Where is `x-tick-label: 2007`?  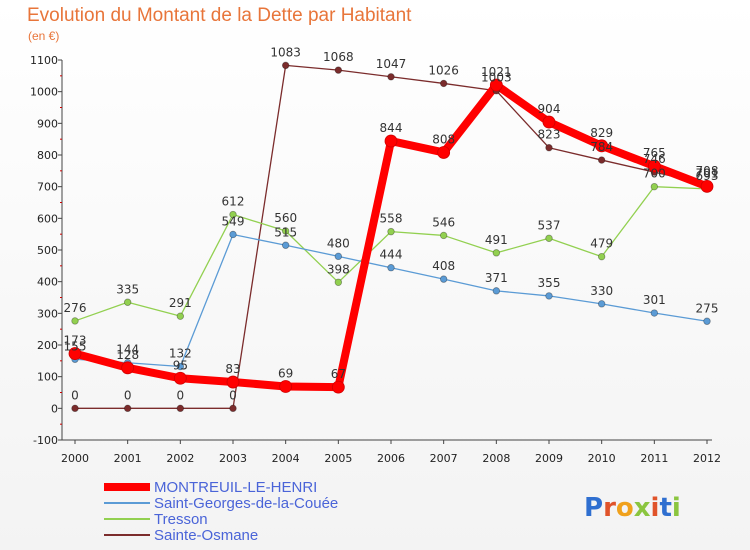
x-tick-label: 2007 is located at coordinates (444, 458).